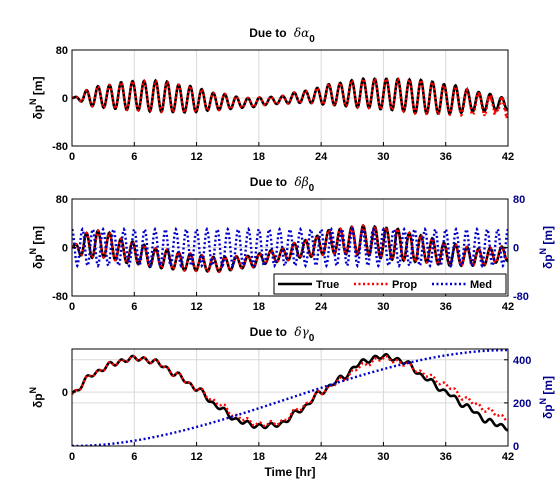  Describe the element at coordinates (519, 200) in the screenshot. I see `y-tick-label-right: 80` at that location.